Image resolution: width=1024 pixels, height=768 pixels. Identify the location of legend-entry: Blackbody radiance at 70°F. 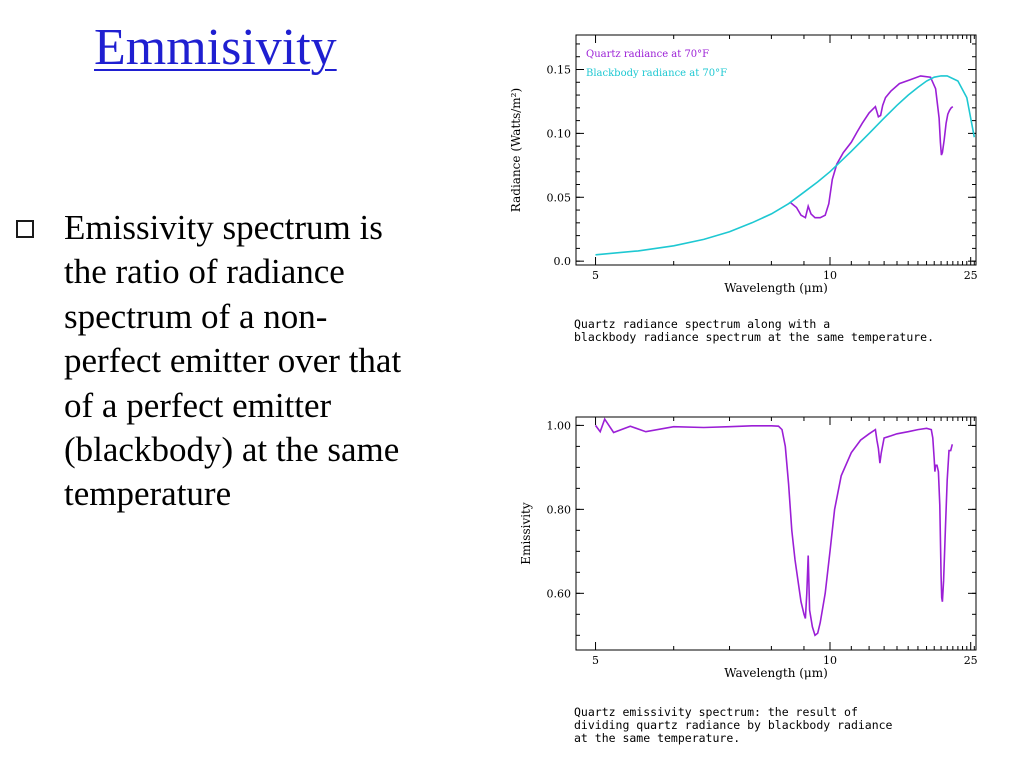
(656, 73).